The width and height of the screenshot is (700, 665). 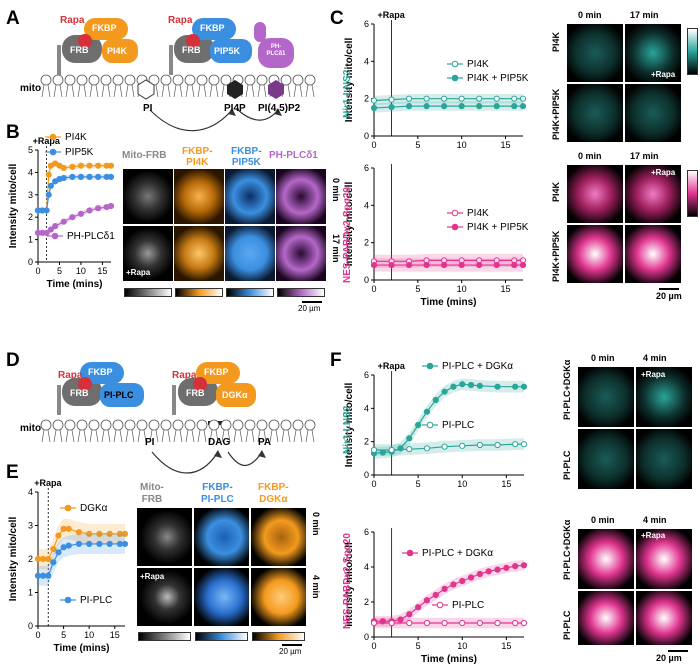 I want to click on y-tick-label: 6, so click(x=366, y=168).